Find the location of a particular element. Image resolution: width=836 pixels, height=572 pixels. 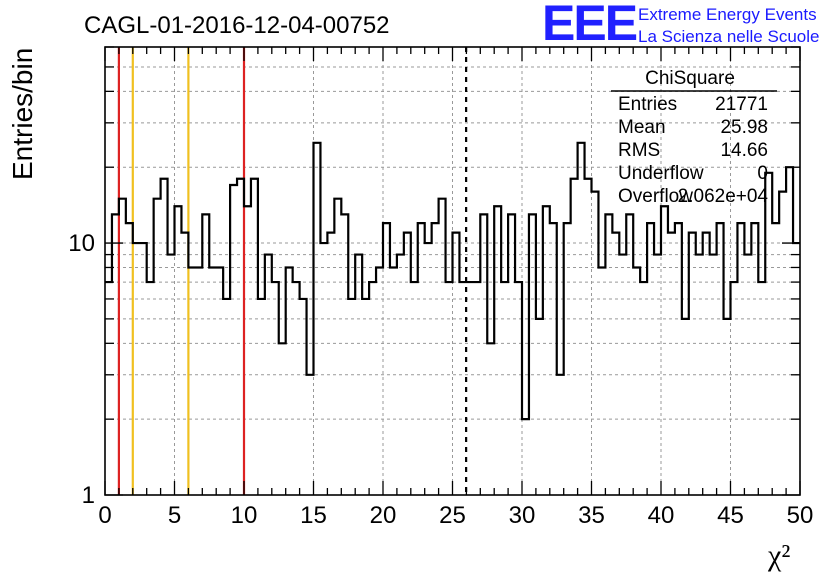

stats-row-value: 14.66 is located at coordinates (744, 150).